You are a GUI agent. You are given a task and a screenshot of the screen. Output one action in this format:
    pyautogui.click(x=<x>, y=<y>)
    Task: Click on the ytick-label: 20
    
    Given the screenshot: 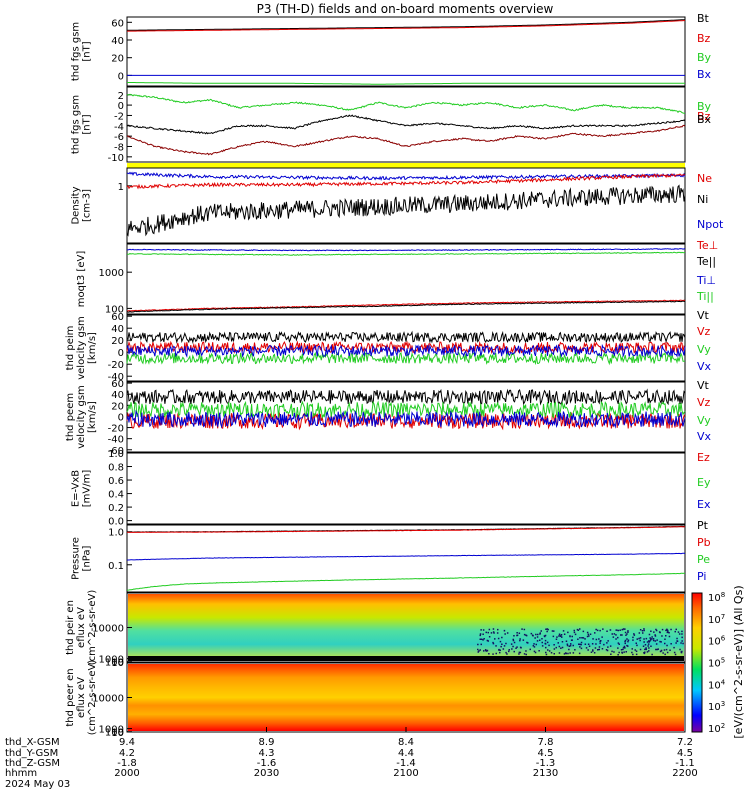 What is the action you would take?
    pyautogui.click(x=117, y=406)
    